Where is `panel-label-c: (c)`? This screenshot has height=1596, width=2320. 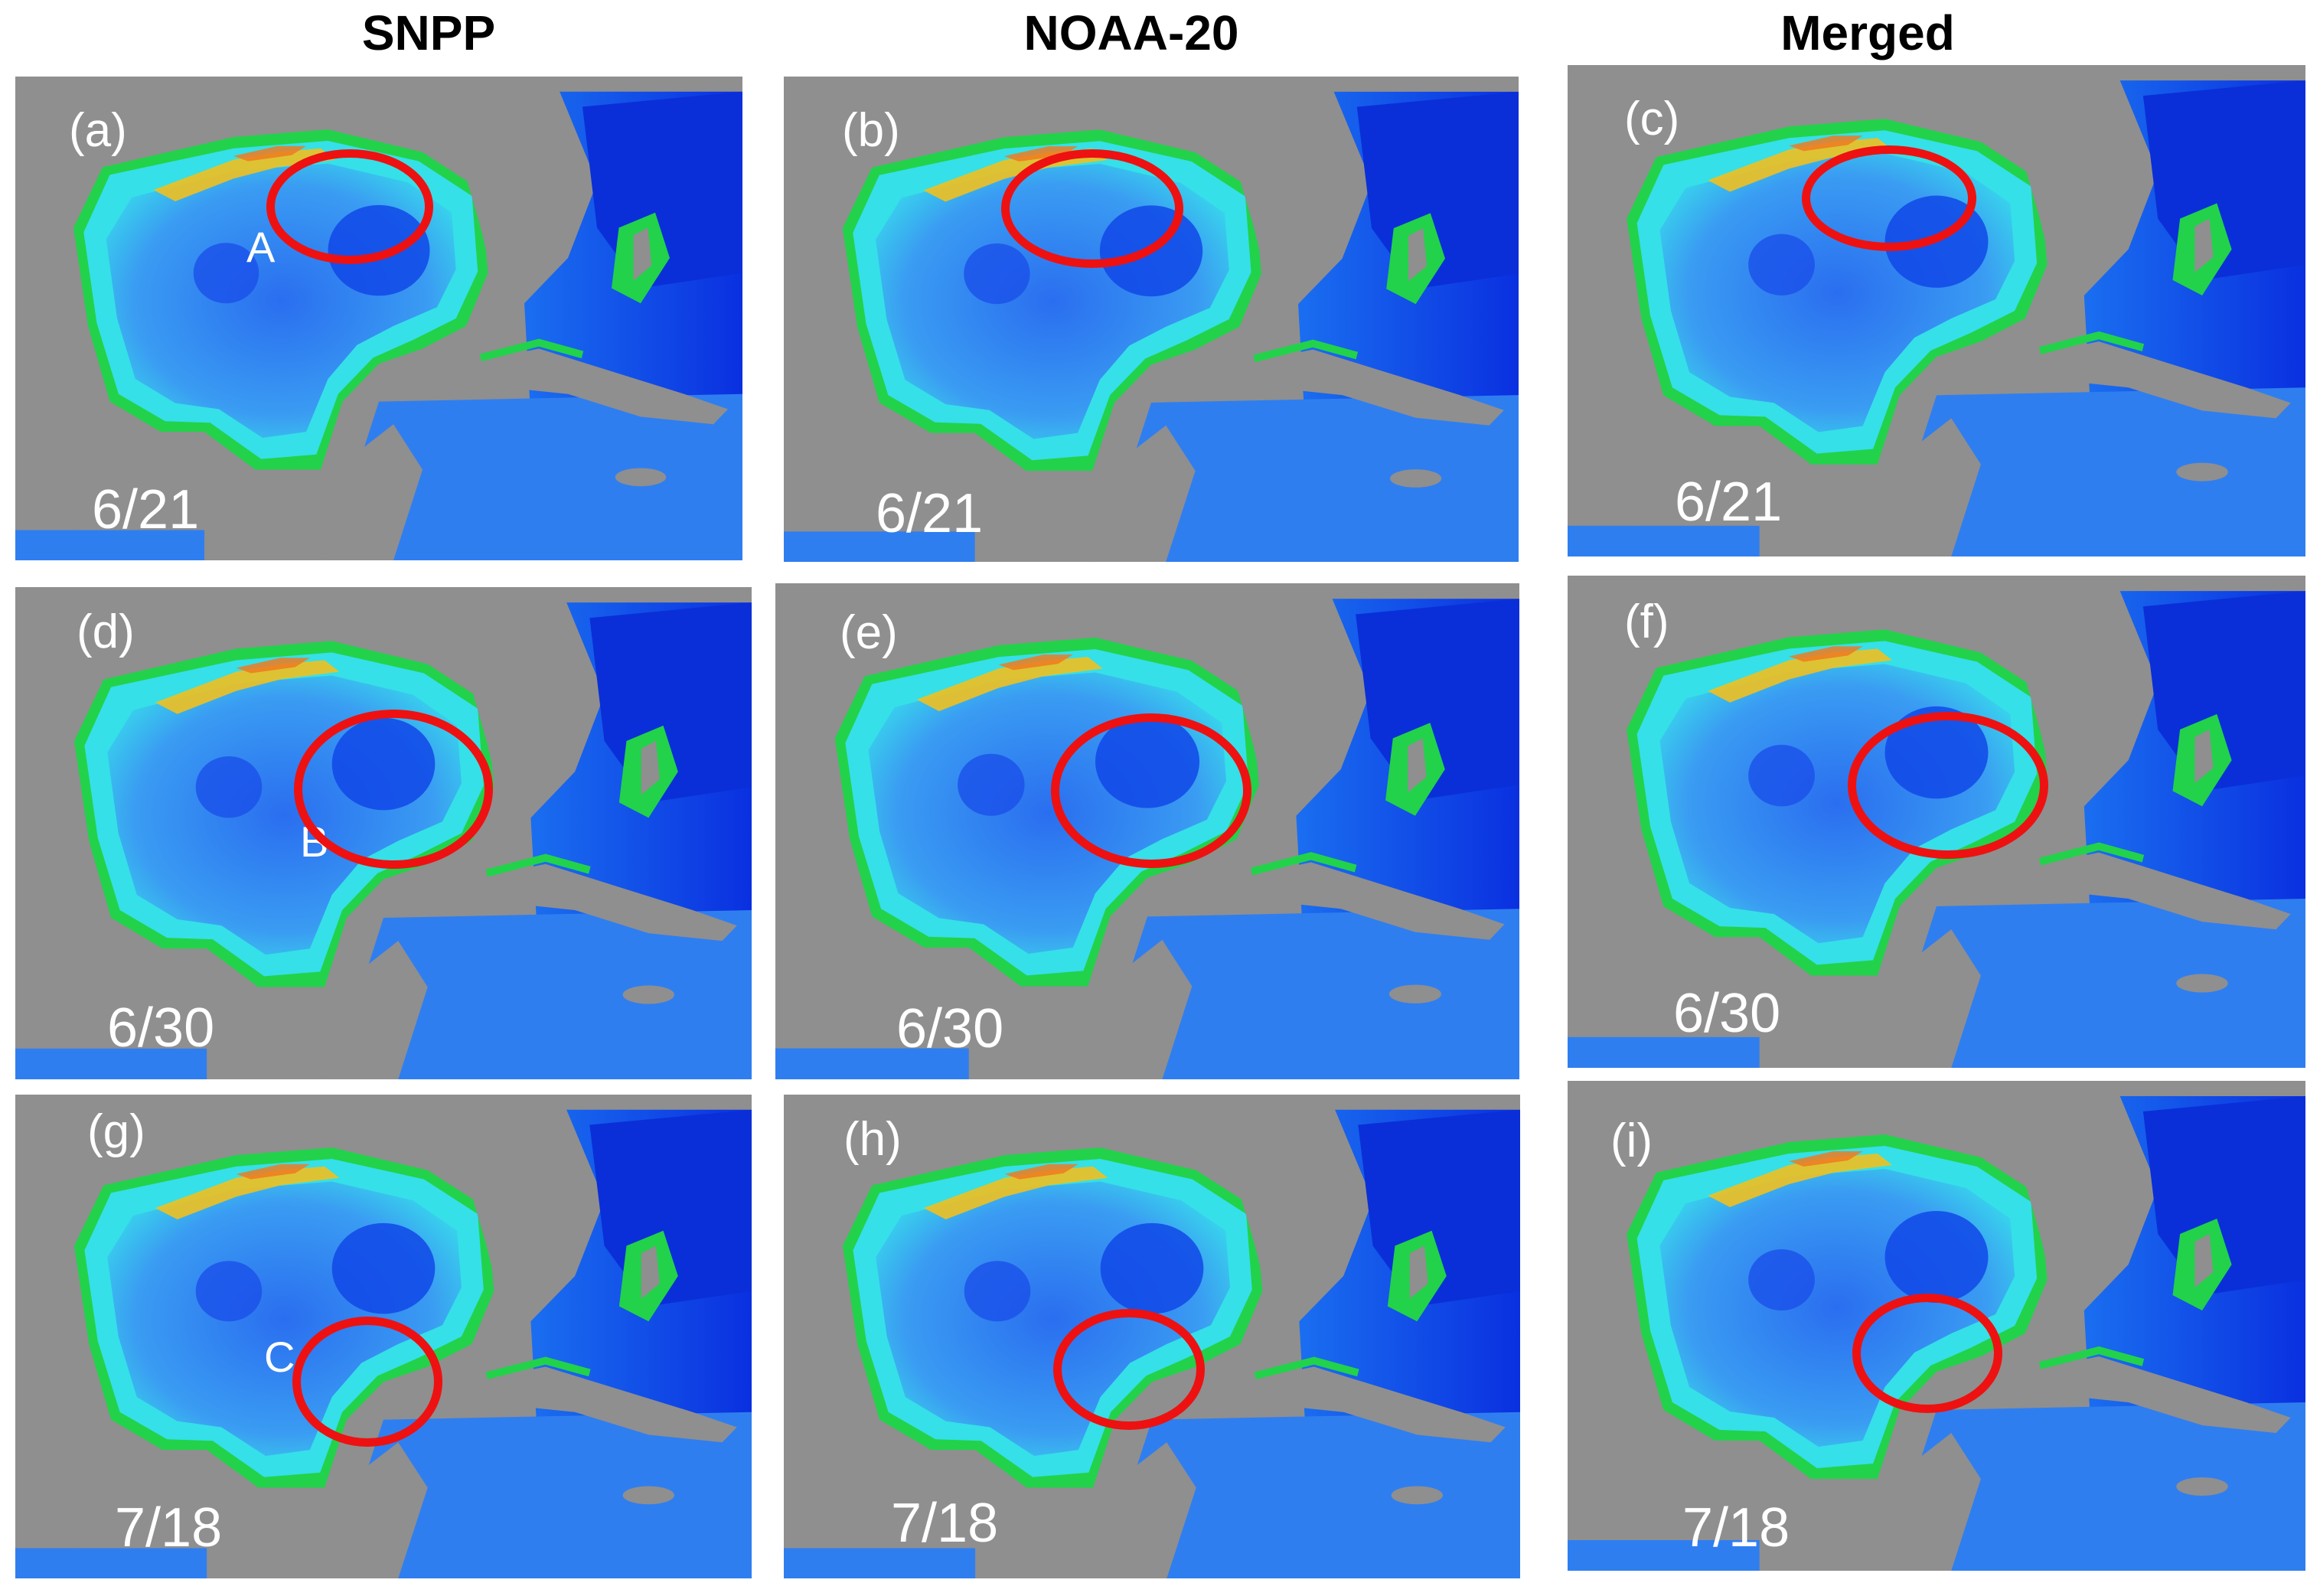
panel-label-c: (c) is located at coordinates (1652, 119).